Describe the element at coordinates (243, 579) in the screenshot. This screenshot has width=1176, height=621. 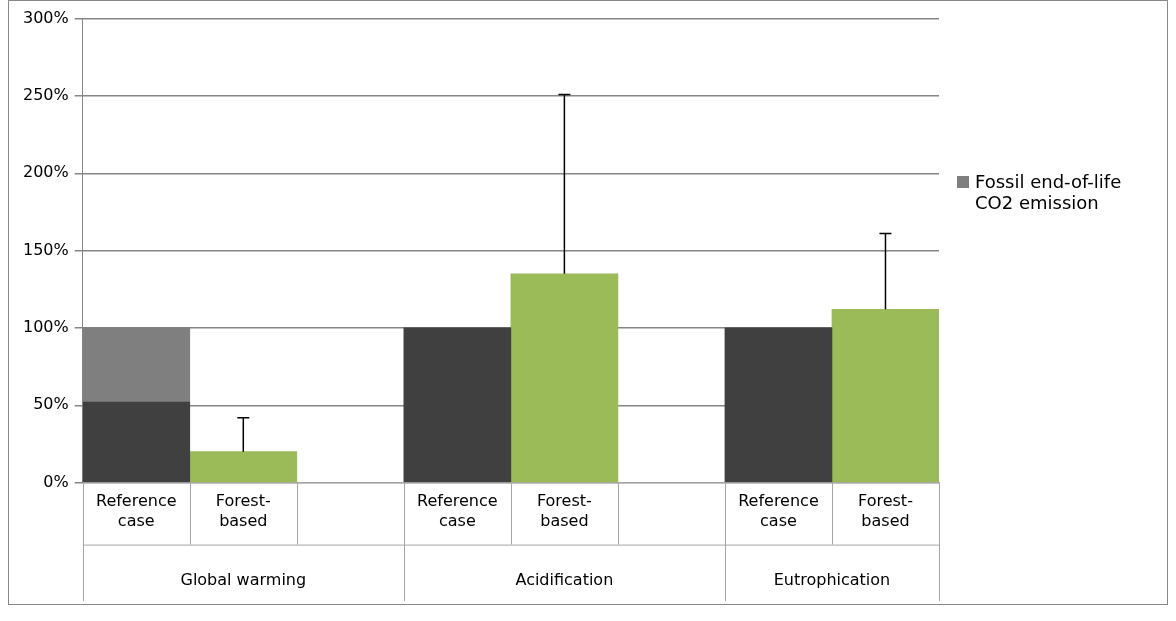
I see `text: Global warming` at that location.